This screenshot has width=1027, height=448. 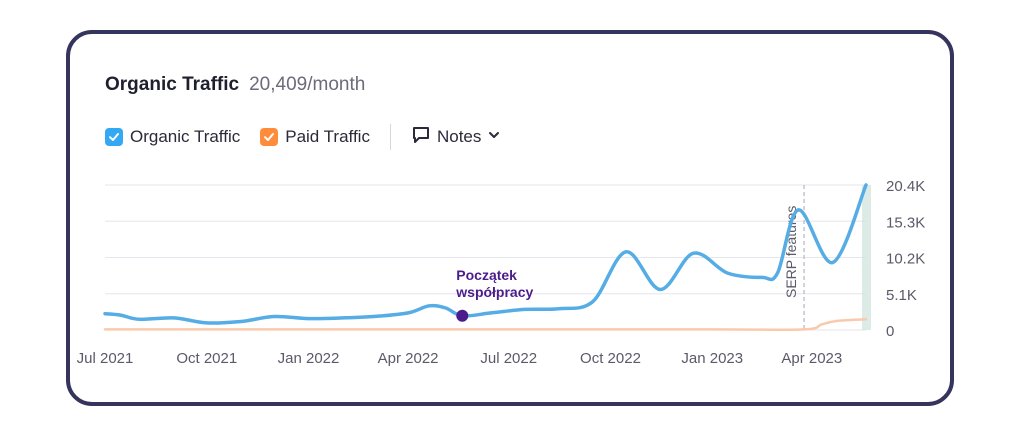 I want to click on x-tick-label: Jan 2022, so click(x=309, y=358).